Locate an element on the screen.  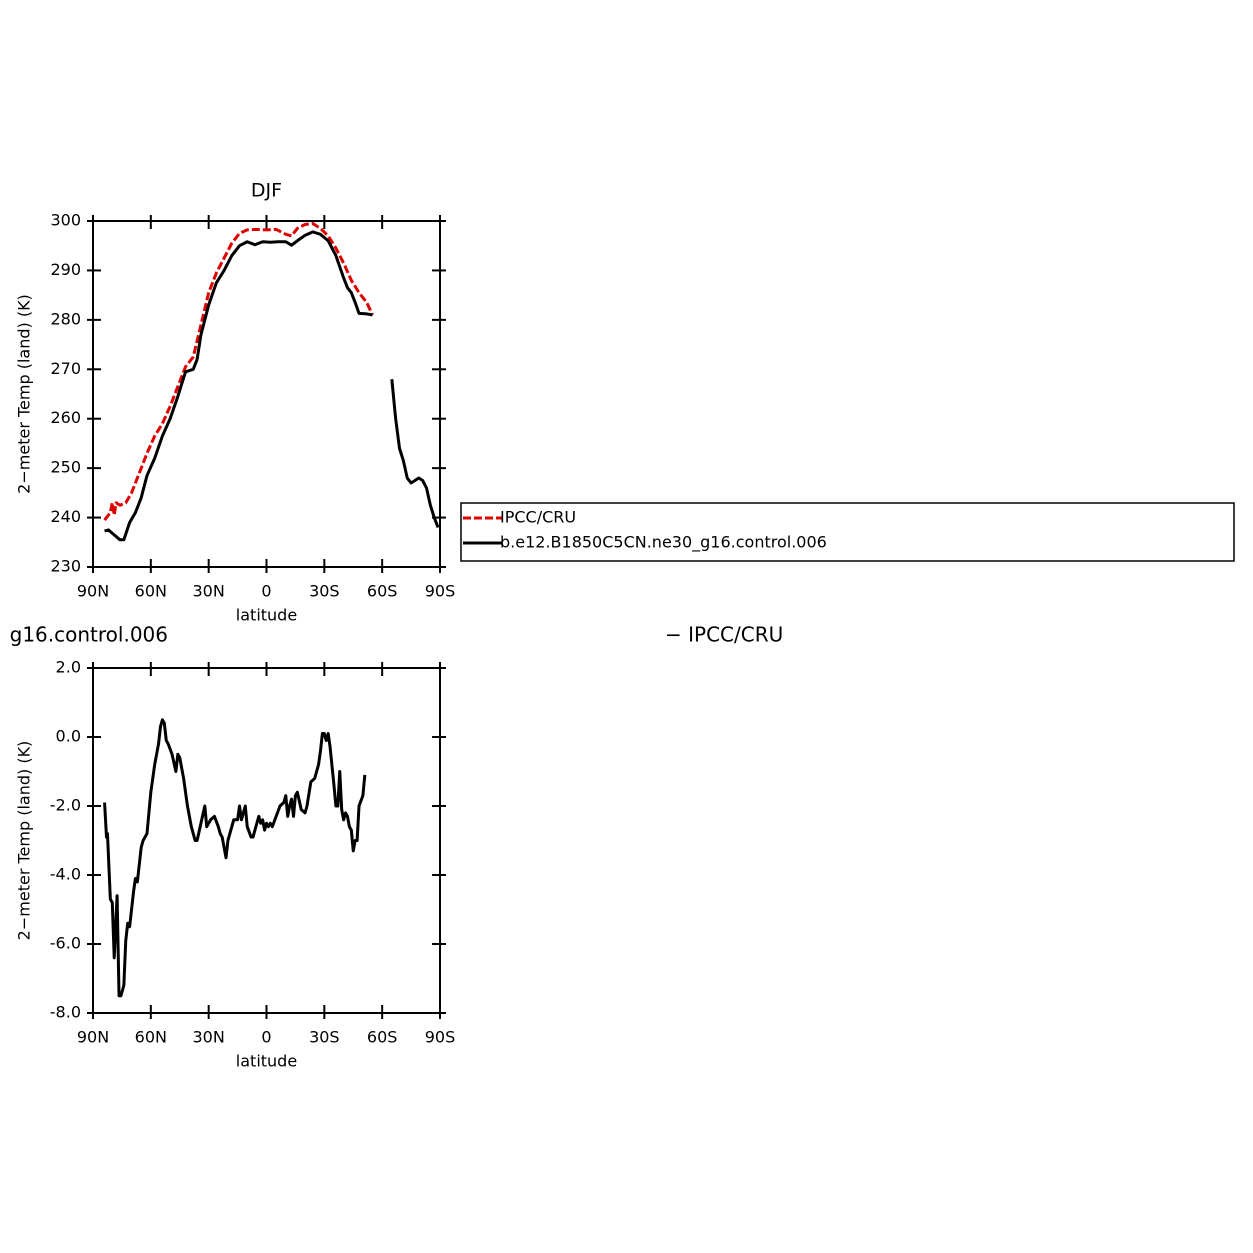
y-tick-label: -4.0 is located at coordinates (65, 874).